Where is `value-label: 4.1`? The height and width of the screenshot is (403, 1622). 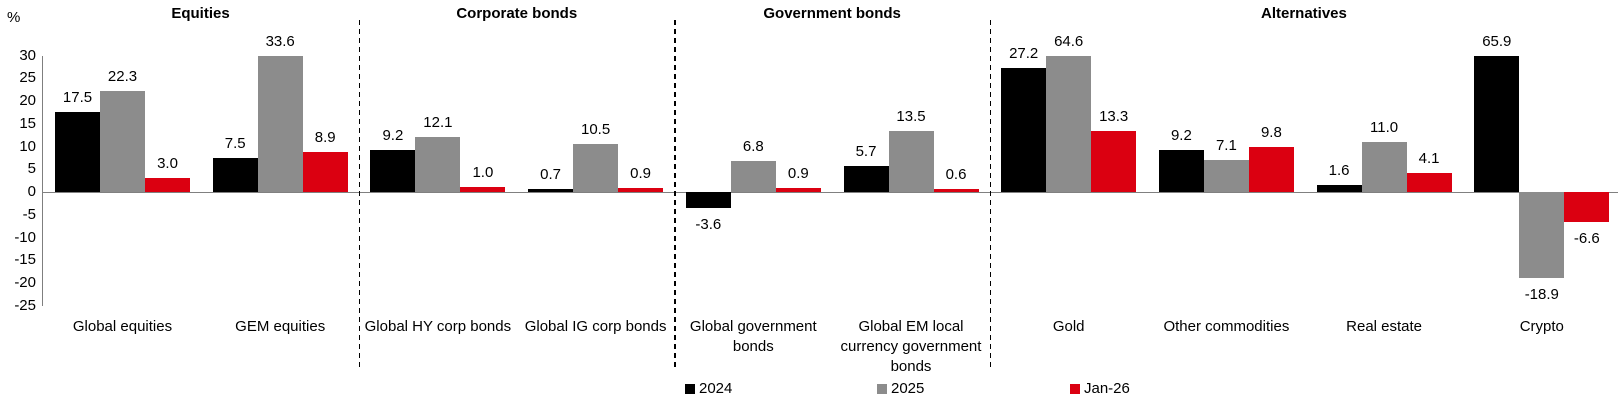
value-label: 4.1 is located at coordinates (1429, 159).